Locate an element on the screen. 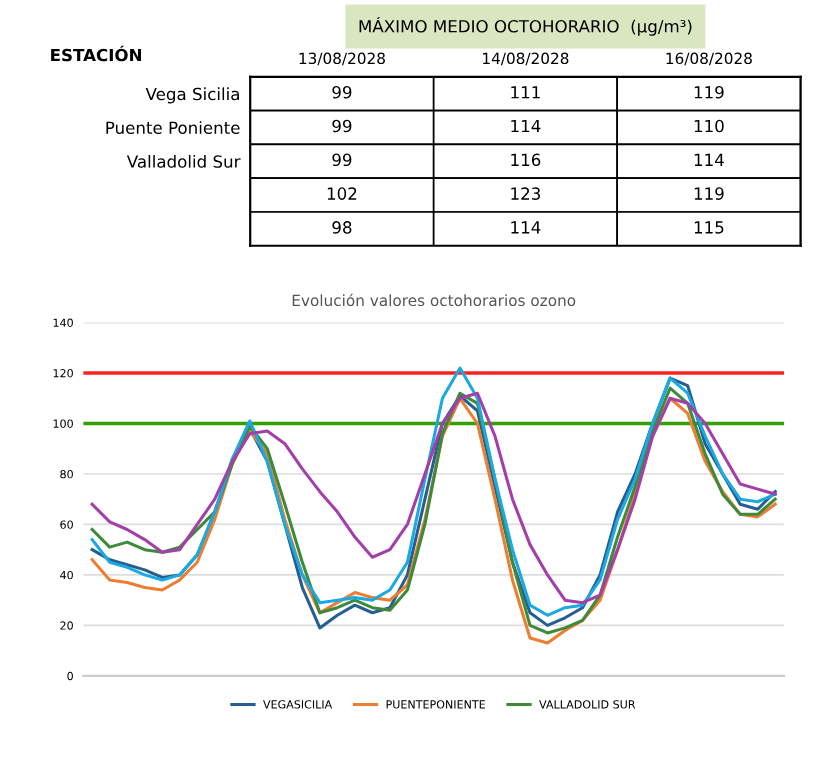 The width and height of the screenshot is (834, 768). chart-title: MÁXIMO MEDIO OCTOHORARIO (µg/m³) is located at coordinates (525, 26).